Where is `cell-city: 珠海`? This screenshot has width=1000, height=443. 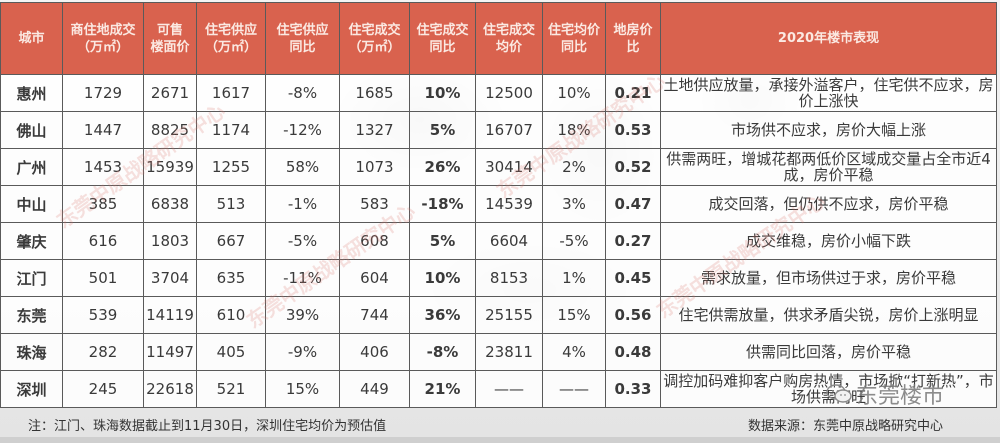 cell-city: 珠海 is located at coordinates (31, 352).